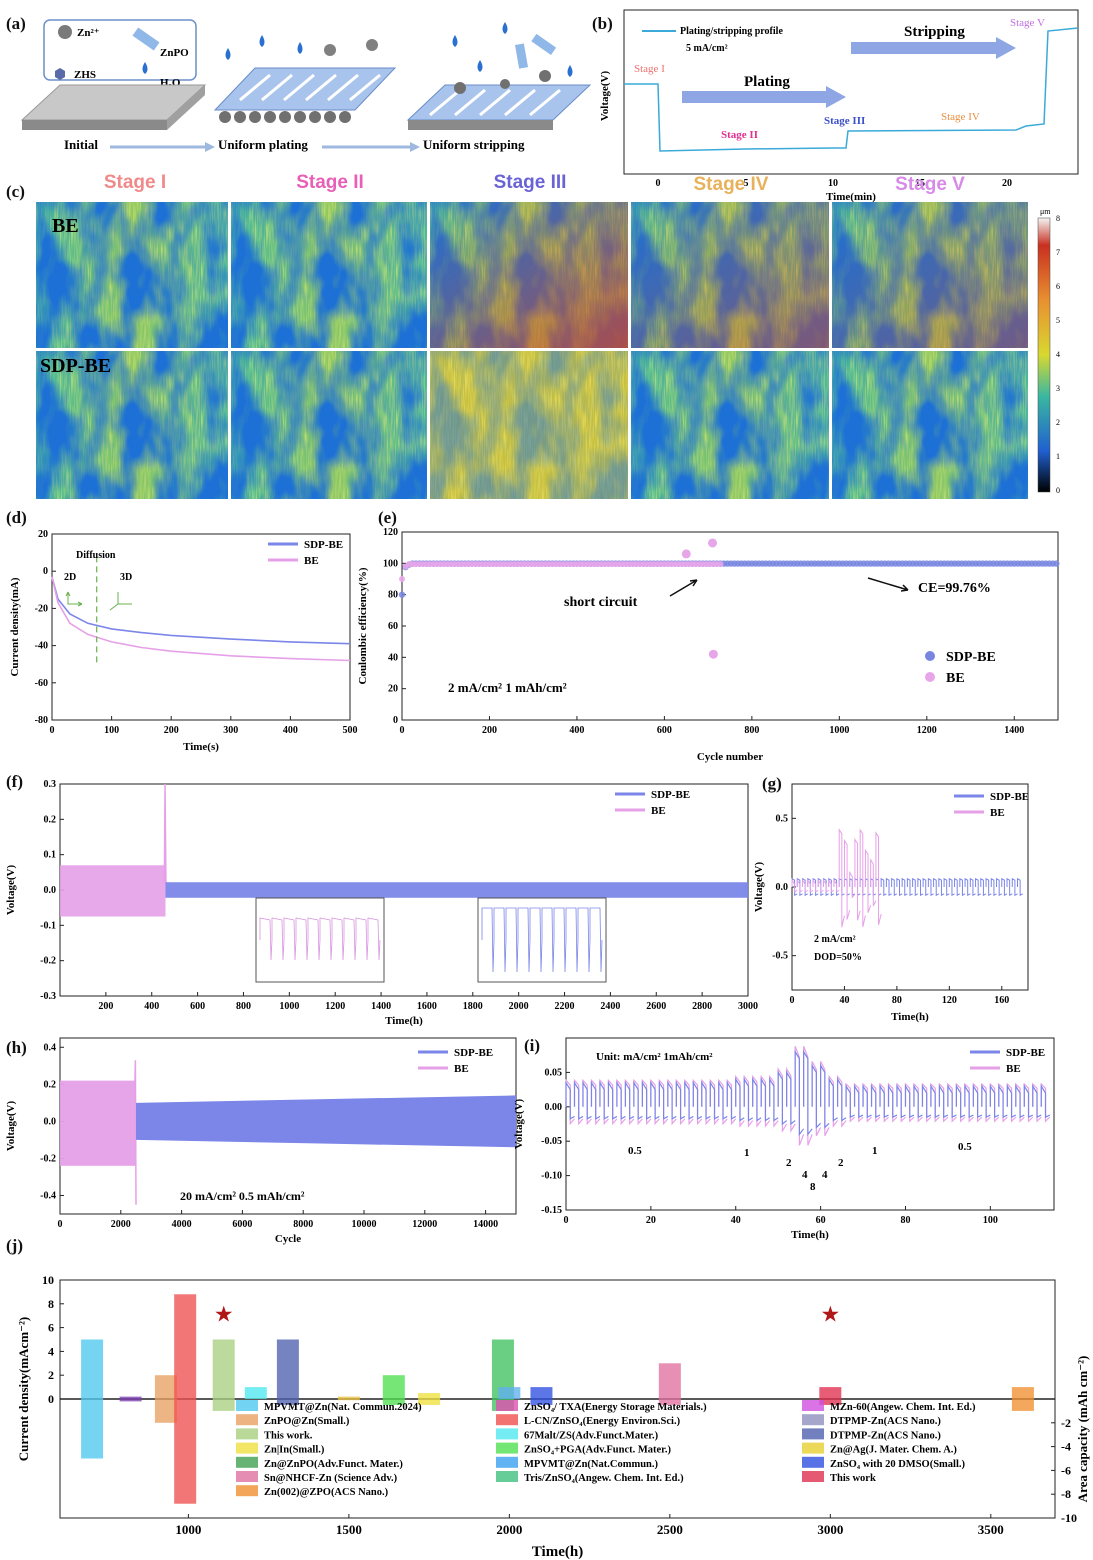  I want to click on series-spike-be, so click(135, 1132).